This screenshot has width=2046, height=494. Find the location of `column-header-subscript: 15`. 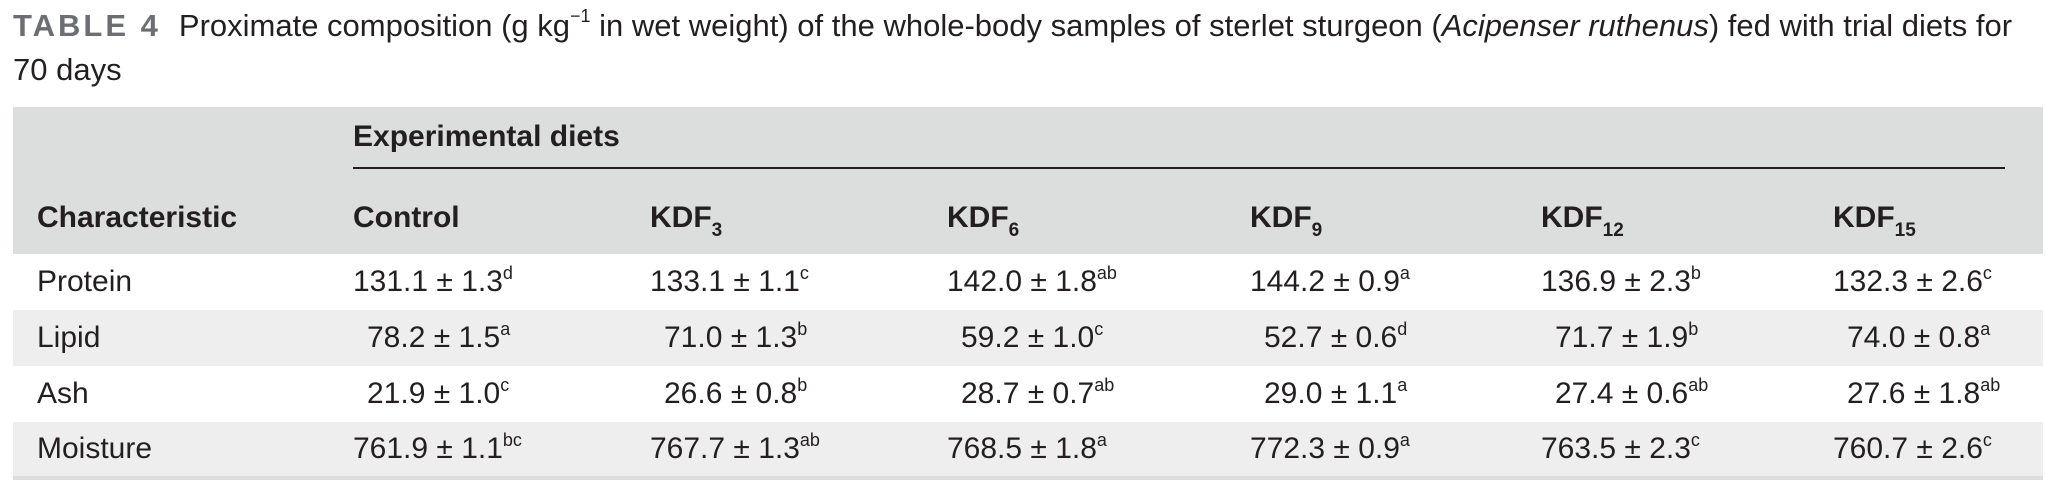

column-header-subscript: 15 is located at coordinates (1905, 230).